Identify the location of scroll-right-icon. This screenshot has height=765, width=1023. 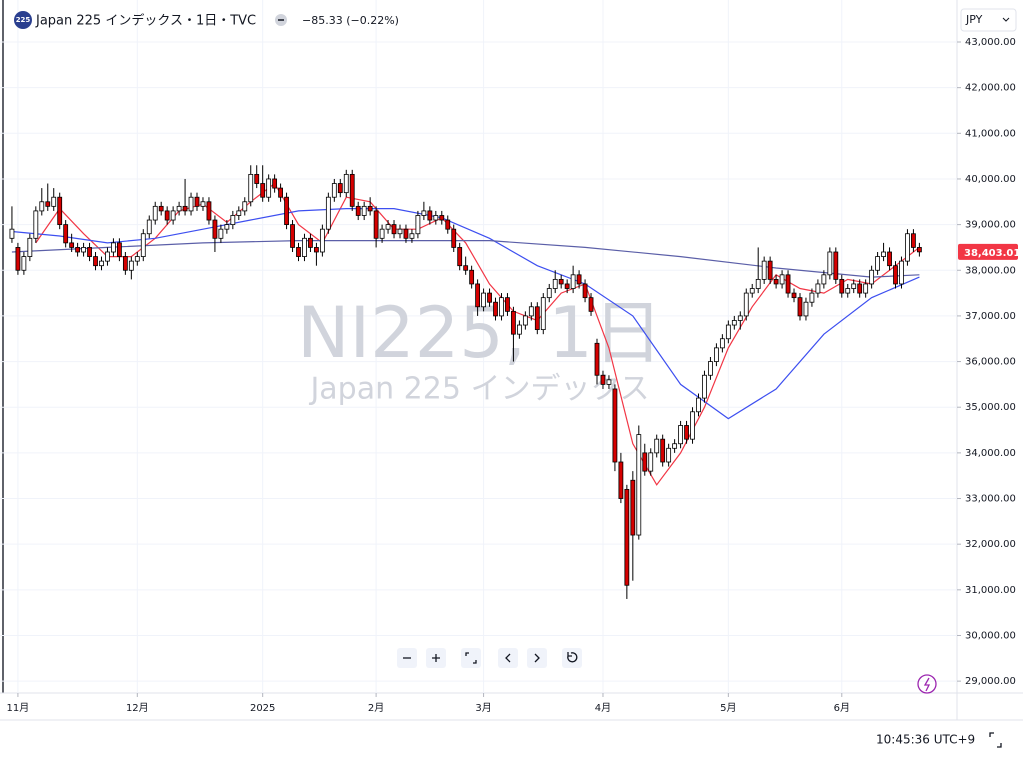
(537, 658).